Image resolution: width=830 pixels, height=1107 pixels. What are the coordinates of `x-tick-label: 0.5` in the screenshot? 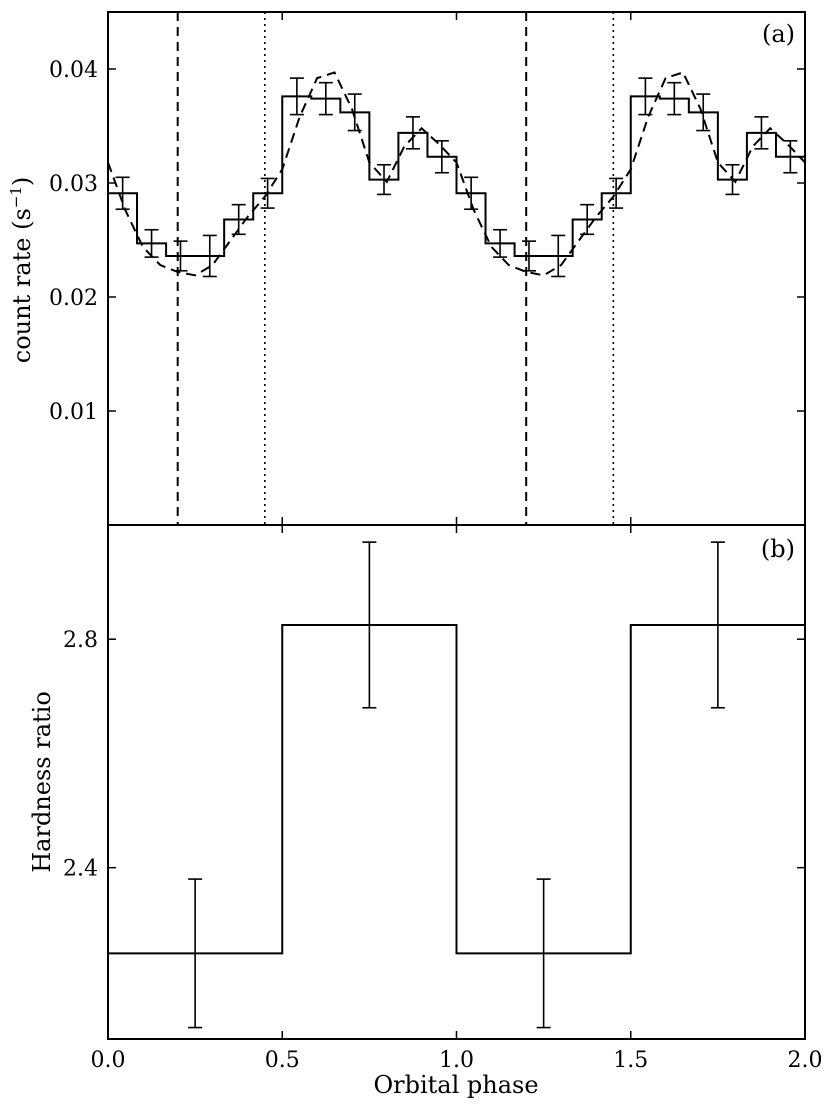 It's located at (282, 1060).